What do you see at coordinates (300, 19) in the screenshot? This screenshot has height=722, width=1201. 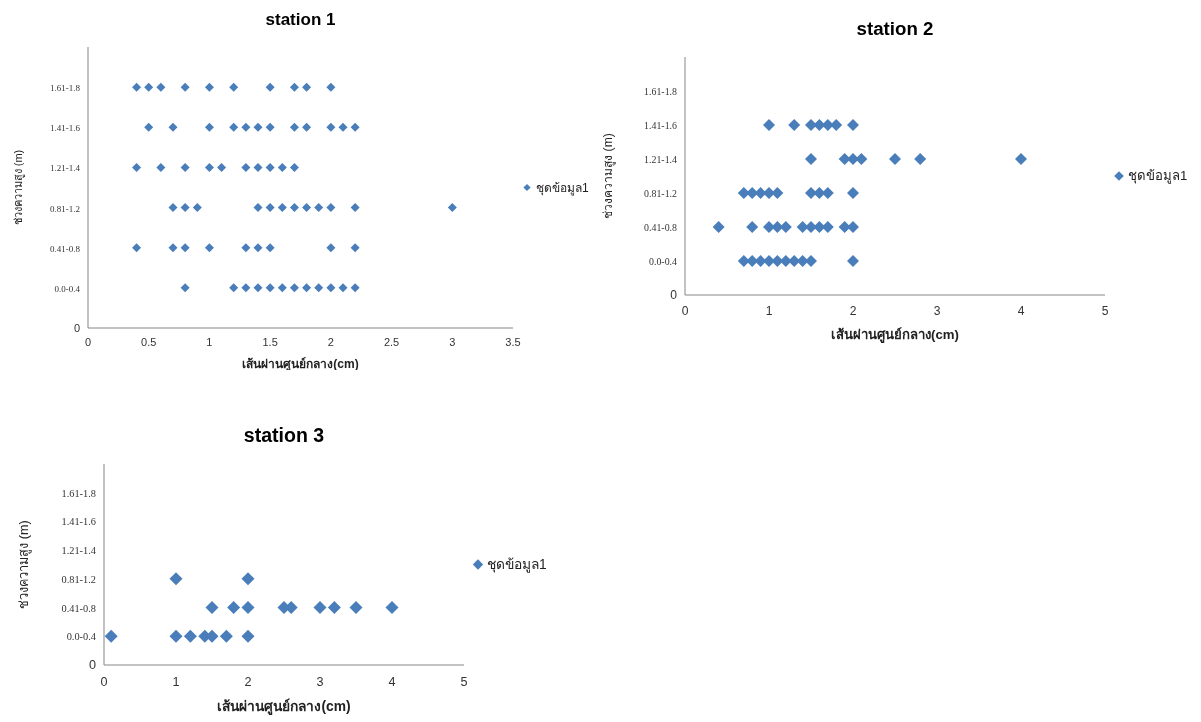 I see `chart-title: station 1` at bounding box center [300, 19].